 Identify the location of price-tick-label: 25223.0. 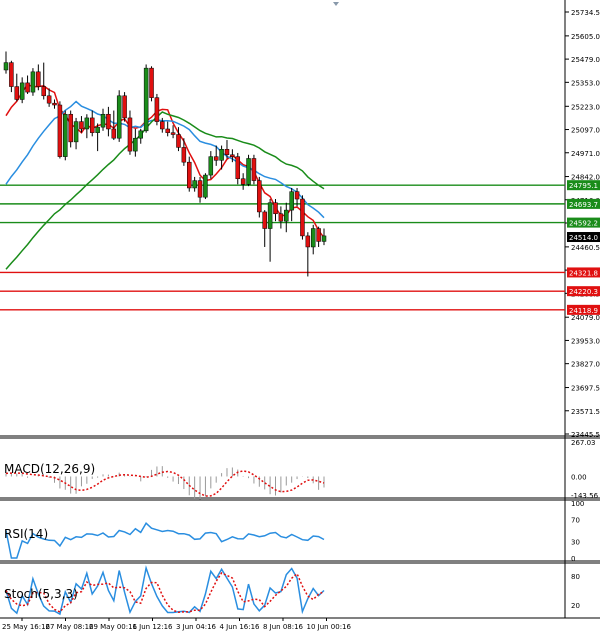
(585, 107).